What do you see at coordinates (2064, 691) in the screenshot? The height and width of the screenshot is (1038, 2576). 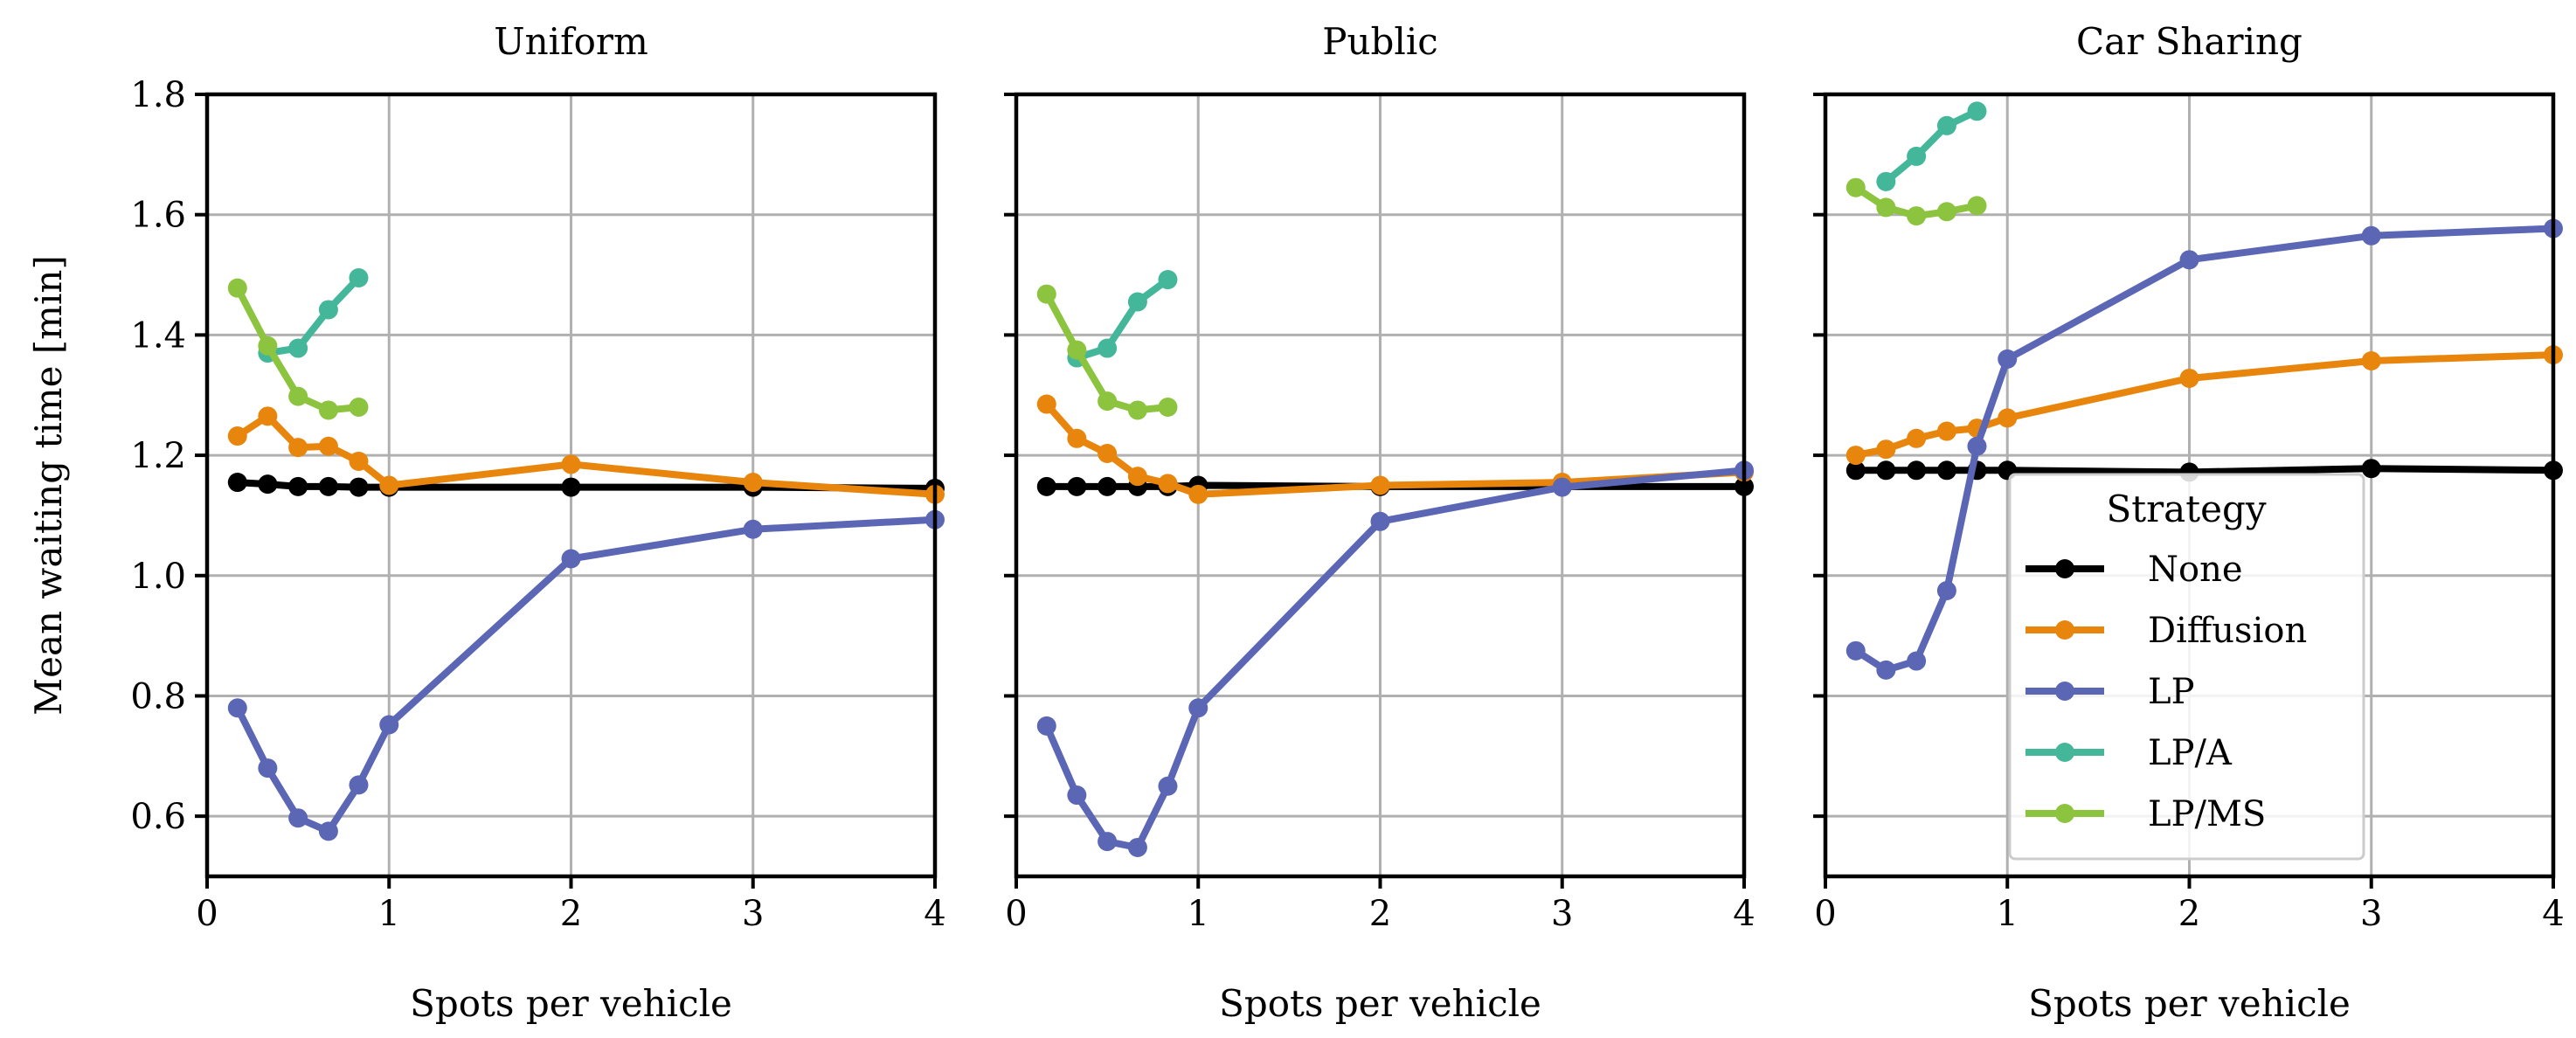 I see `legend-marker-lp` at bounding box center [2064, 691].